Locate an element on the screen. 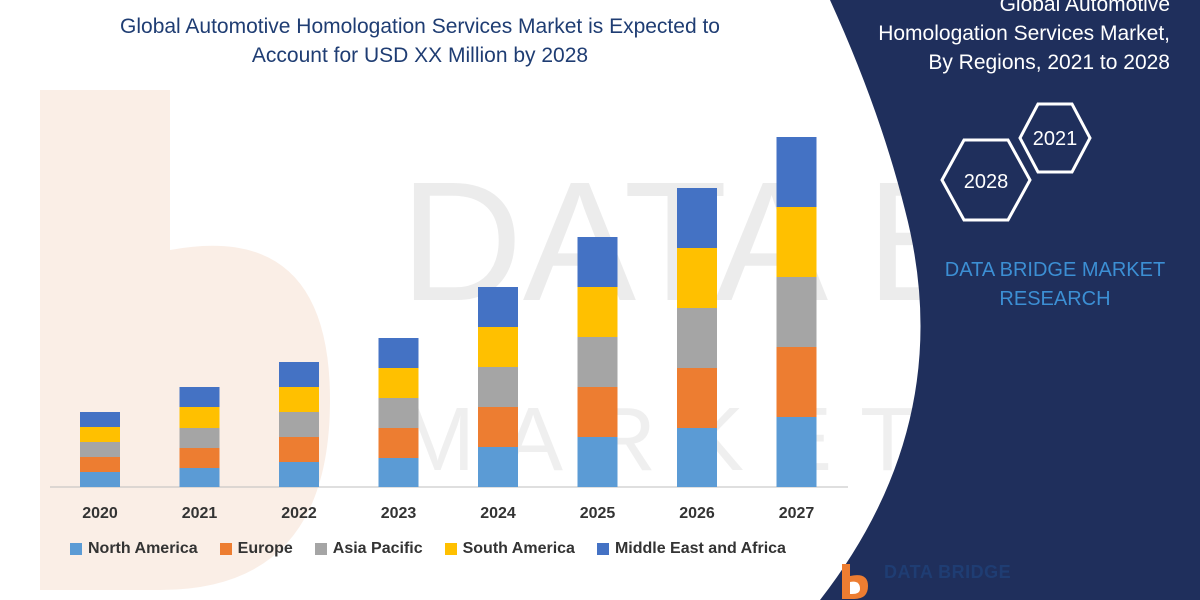 This screenshot has width=1200, height=600. bar-segment-2024-europe is located at coordinates (498, 427).